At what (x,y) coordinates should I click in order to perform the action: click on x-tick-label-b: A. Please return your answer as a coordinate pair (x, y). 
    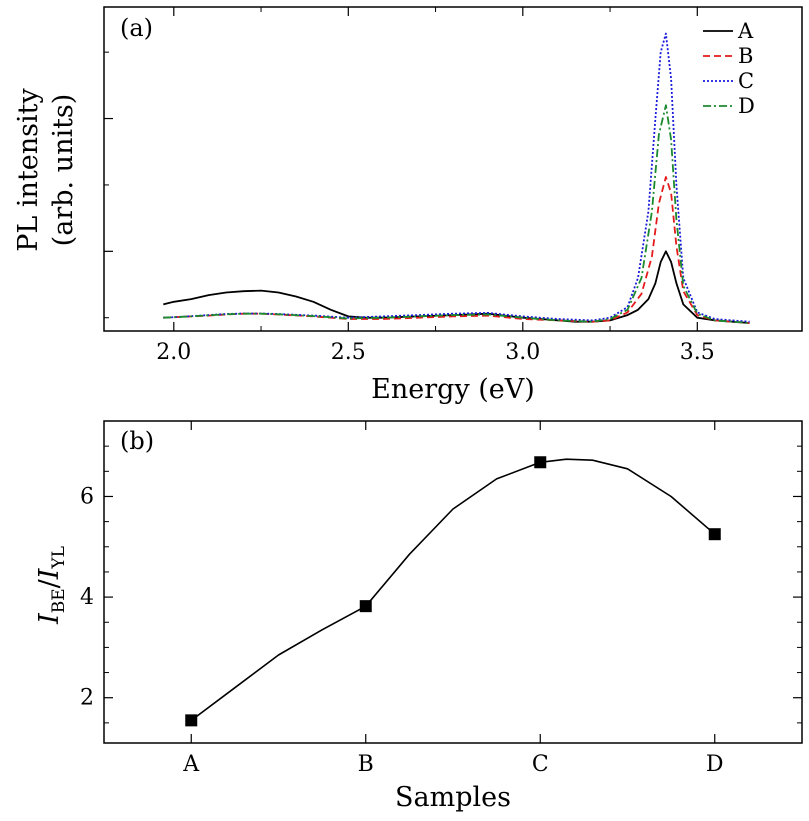
    Looking at the image, I should click on (191, 764).